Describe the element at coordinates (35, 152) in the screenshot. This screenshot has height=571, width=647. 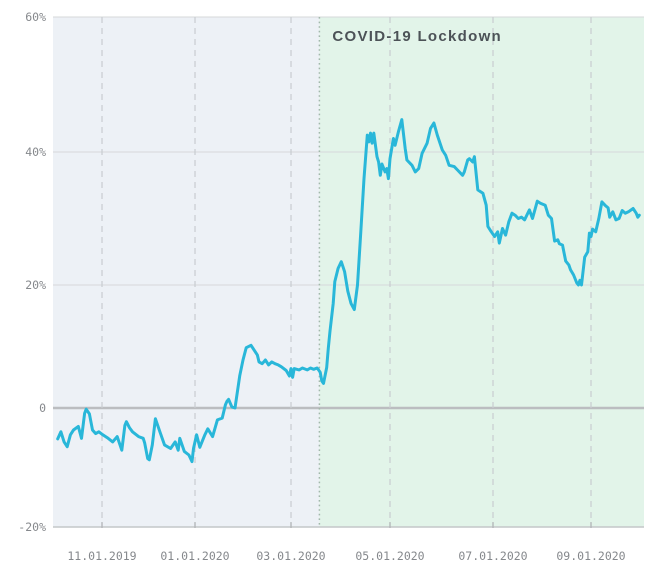
I see `y-axis-tick-label: 40%` at that location.